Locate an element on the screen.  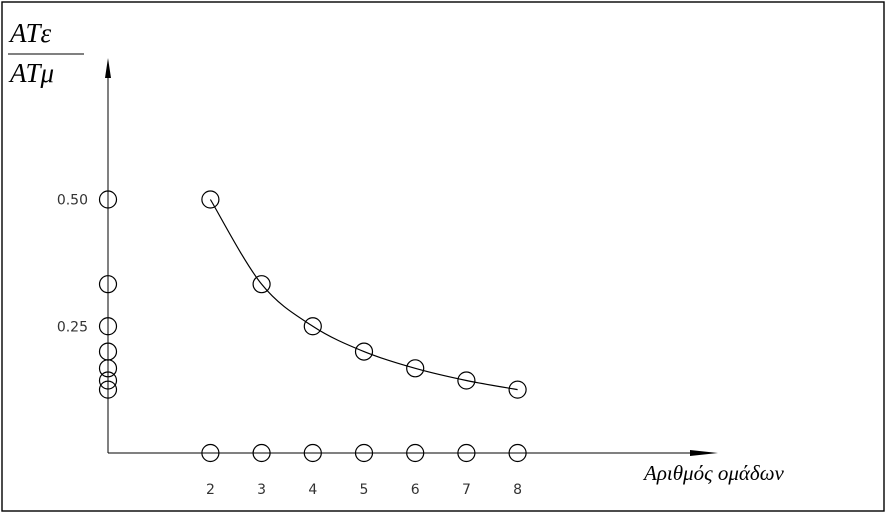
data-point-s0-p3 is located at coordinates (364, 351).